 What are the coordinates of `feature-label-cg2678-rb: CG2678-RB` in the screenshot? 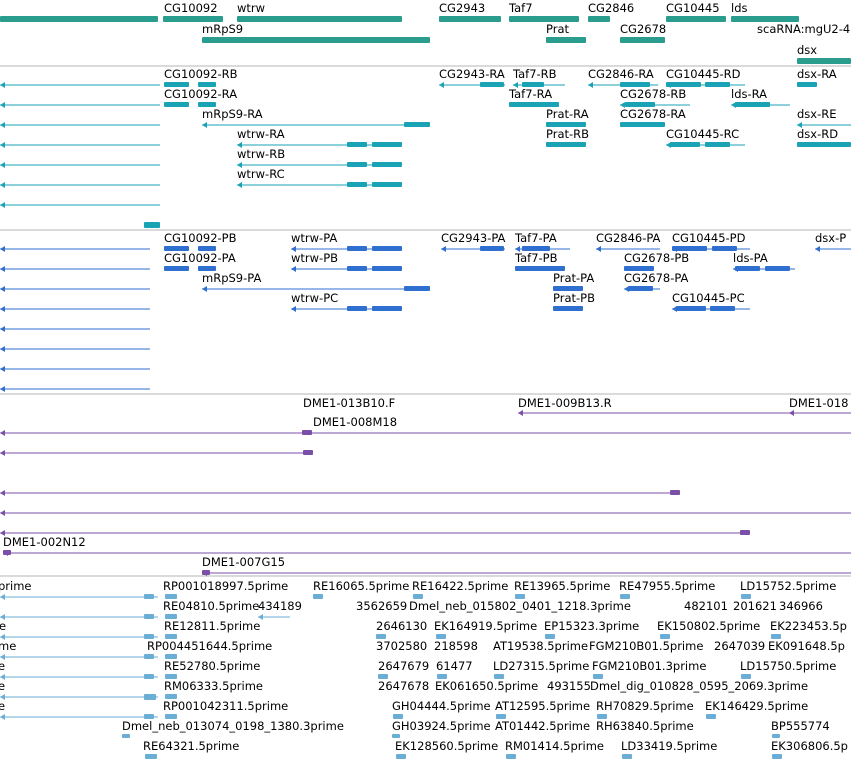 It's located at (653, 94).